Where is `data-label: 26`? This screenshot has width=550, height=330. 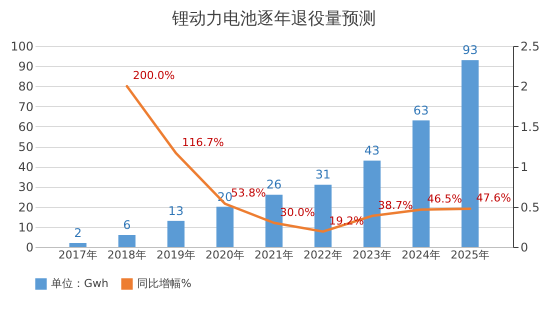 data-label: 26 is located at coordinates (274, 185).